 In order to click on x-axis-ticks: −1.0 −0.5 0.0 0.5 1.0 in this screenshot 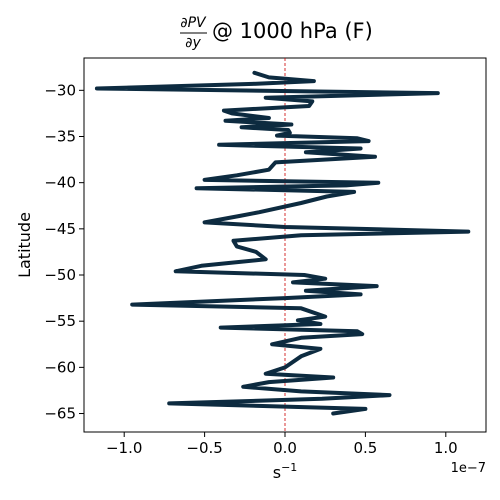, I will do `click(282, 444)`.